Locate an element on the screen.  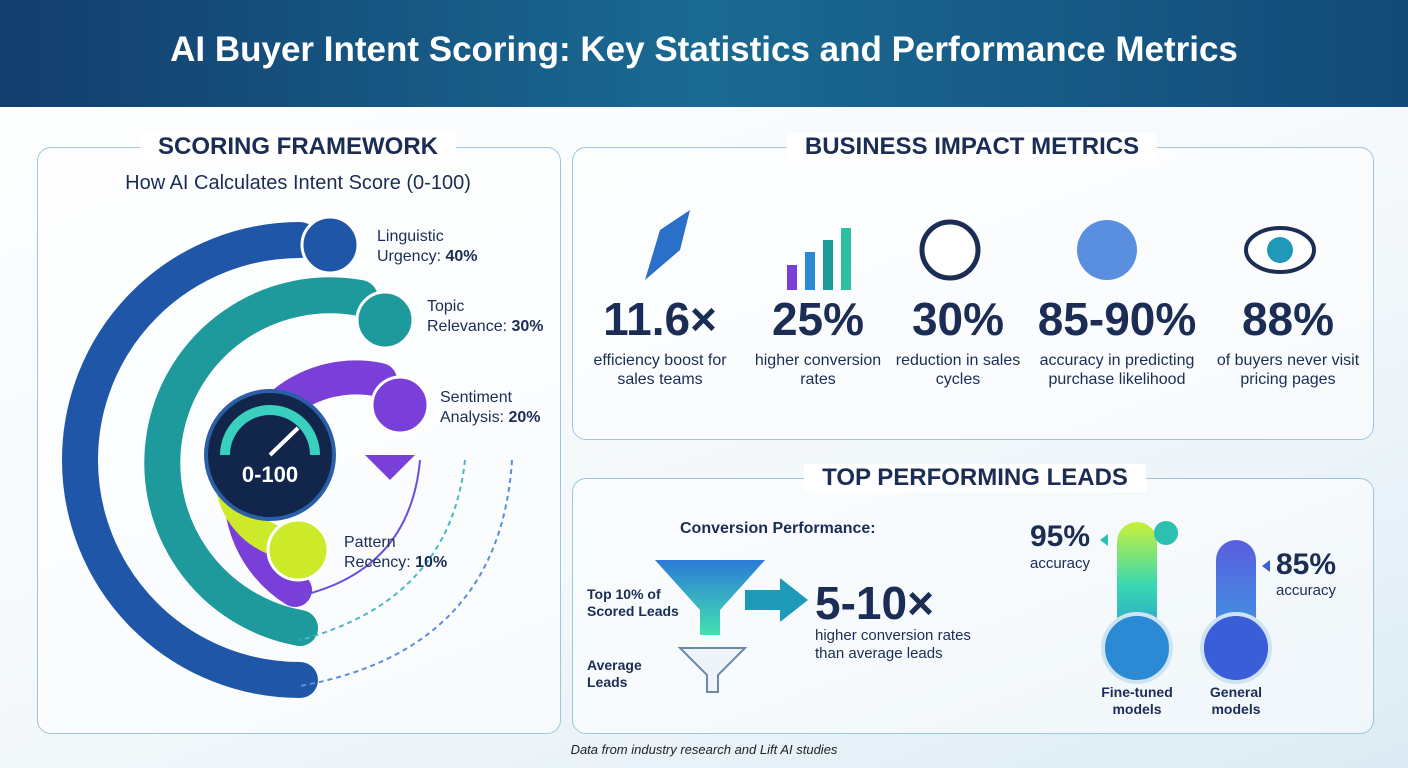
factor: Sentiment Analysis: 20% is located at coordinates (500, 408).